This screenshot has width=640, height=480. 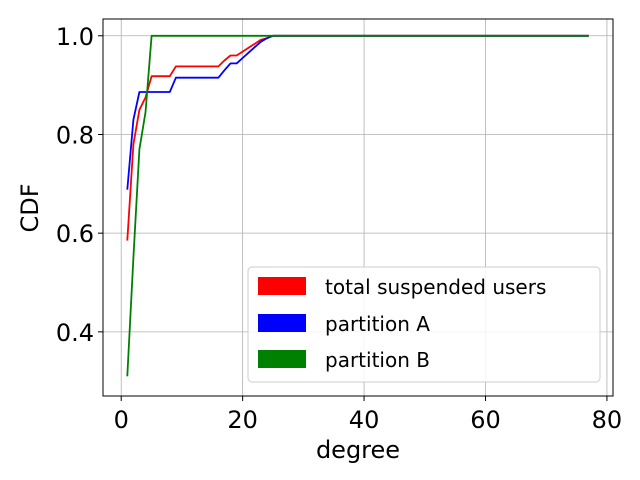 What do you see at coordinates (75, 333) in the screenshot?
I see `y-tick-label: 0.4` at bounding box center [75, 333].